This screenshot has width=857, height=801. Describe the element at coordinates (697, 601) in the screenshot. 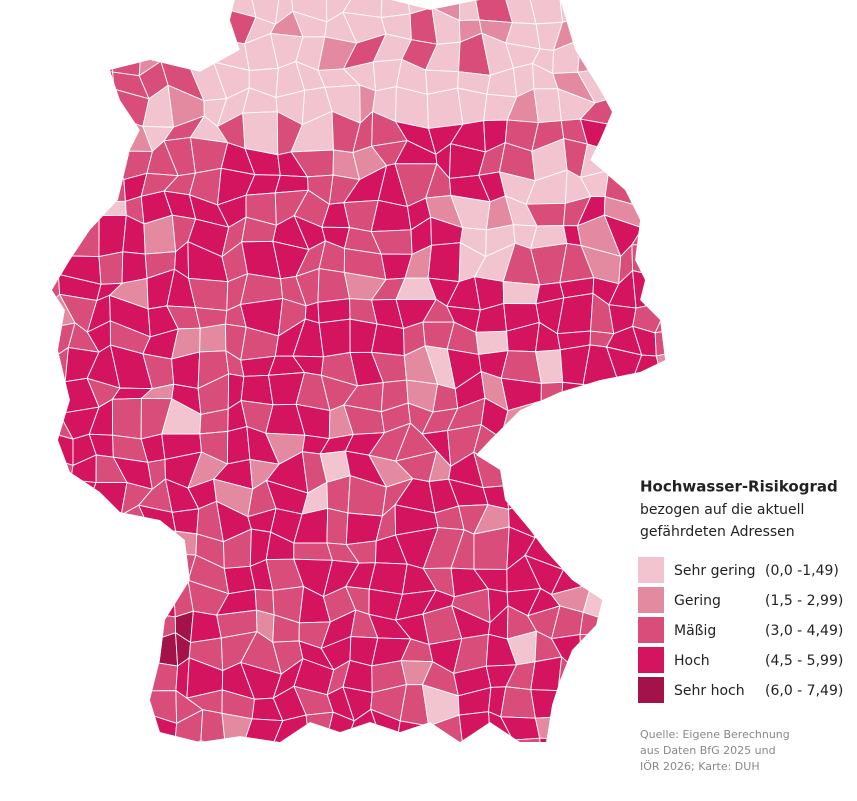

I see `legend-label: Gering` at that location.